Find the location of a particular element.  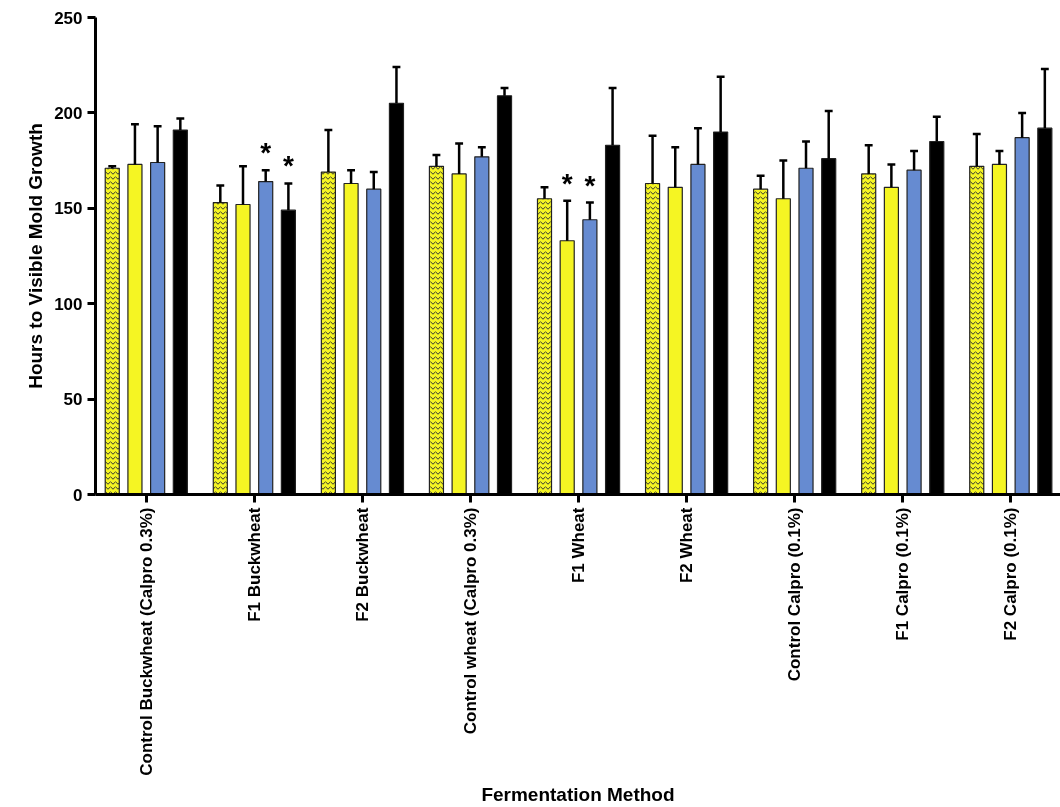

x-axis-title: Fermentation Method is located at coordinates (578, 794).